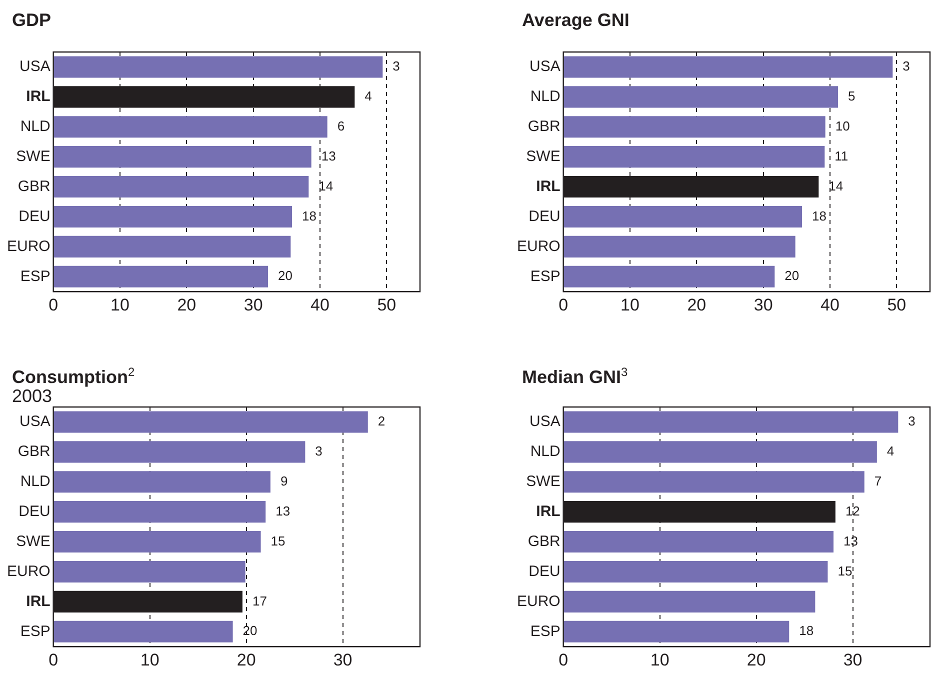 This screenshot has width=932, height=674. What do you see at coordinates (852, 96) in the screenshot?
I see `annotation: 5` at bounding box center [852, 96].